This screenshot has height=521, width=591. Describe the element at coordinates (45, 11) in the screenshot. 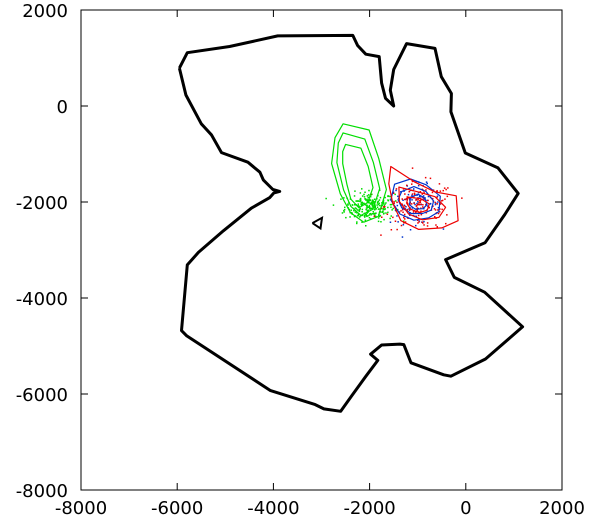

I see `y-tick-label: 2000` at that location.